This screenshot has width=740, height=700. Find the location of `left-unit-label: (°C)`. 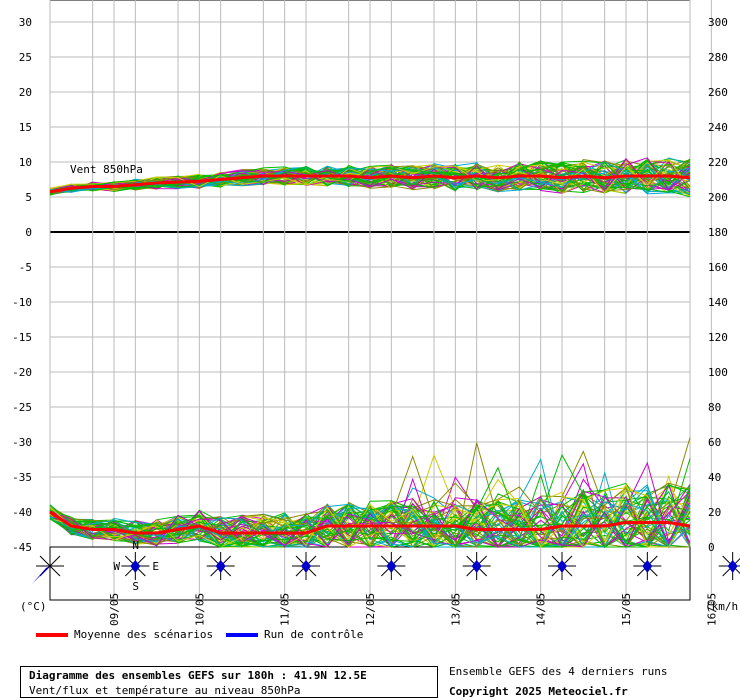

left-unit-label: (°C) is located at coordinates (33, 606).